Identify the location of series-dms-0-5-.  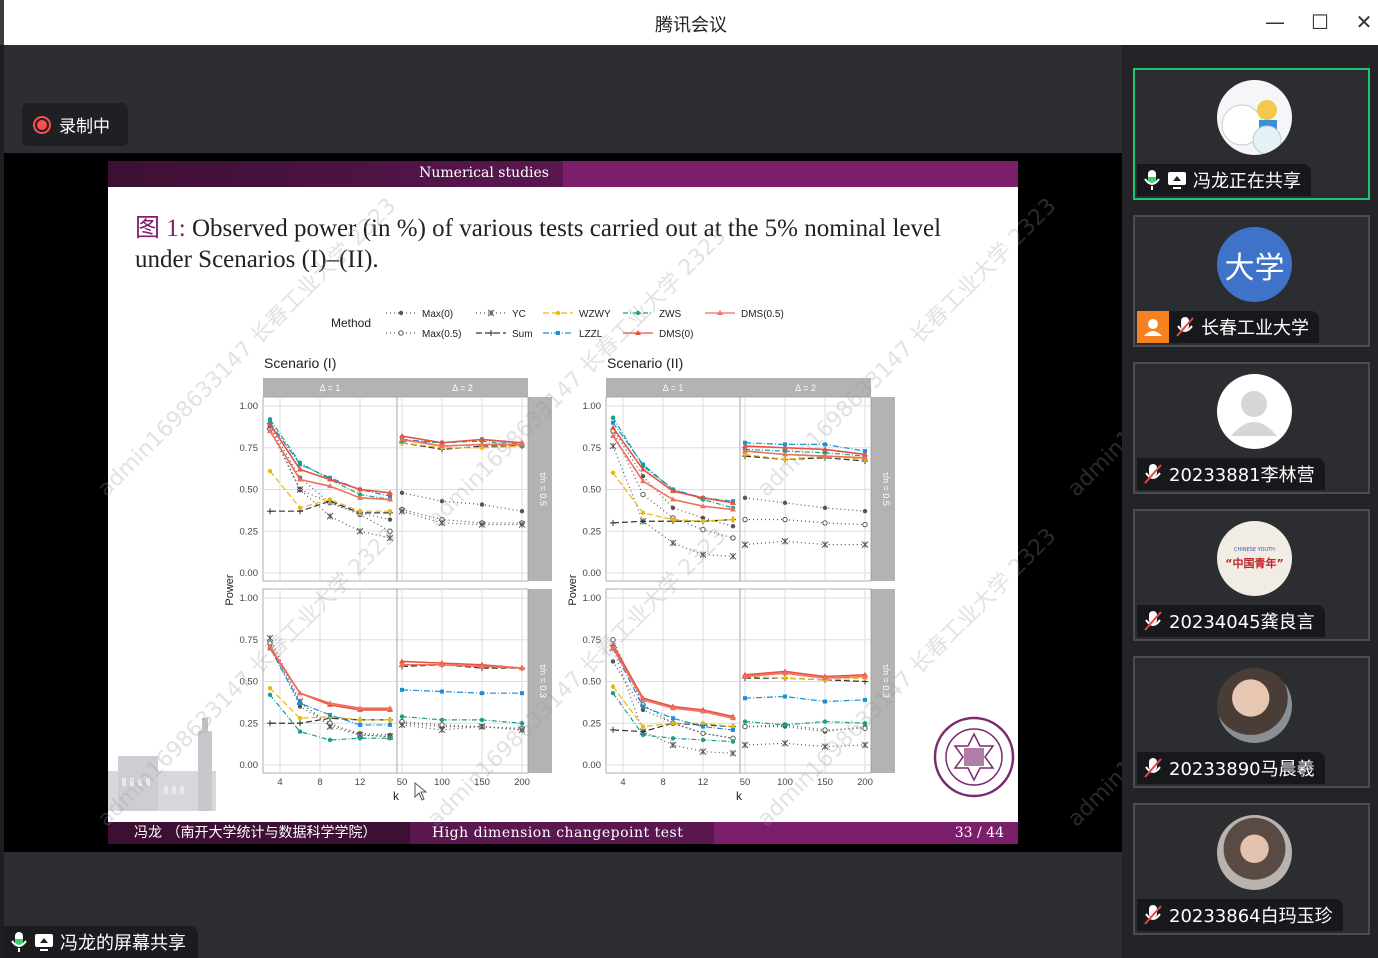
(330, 677).